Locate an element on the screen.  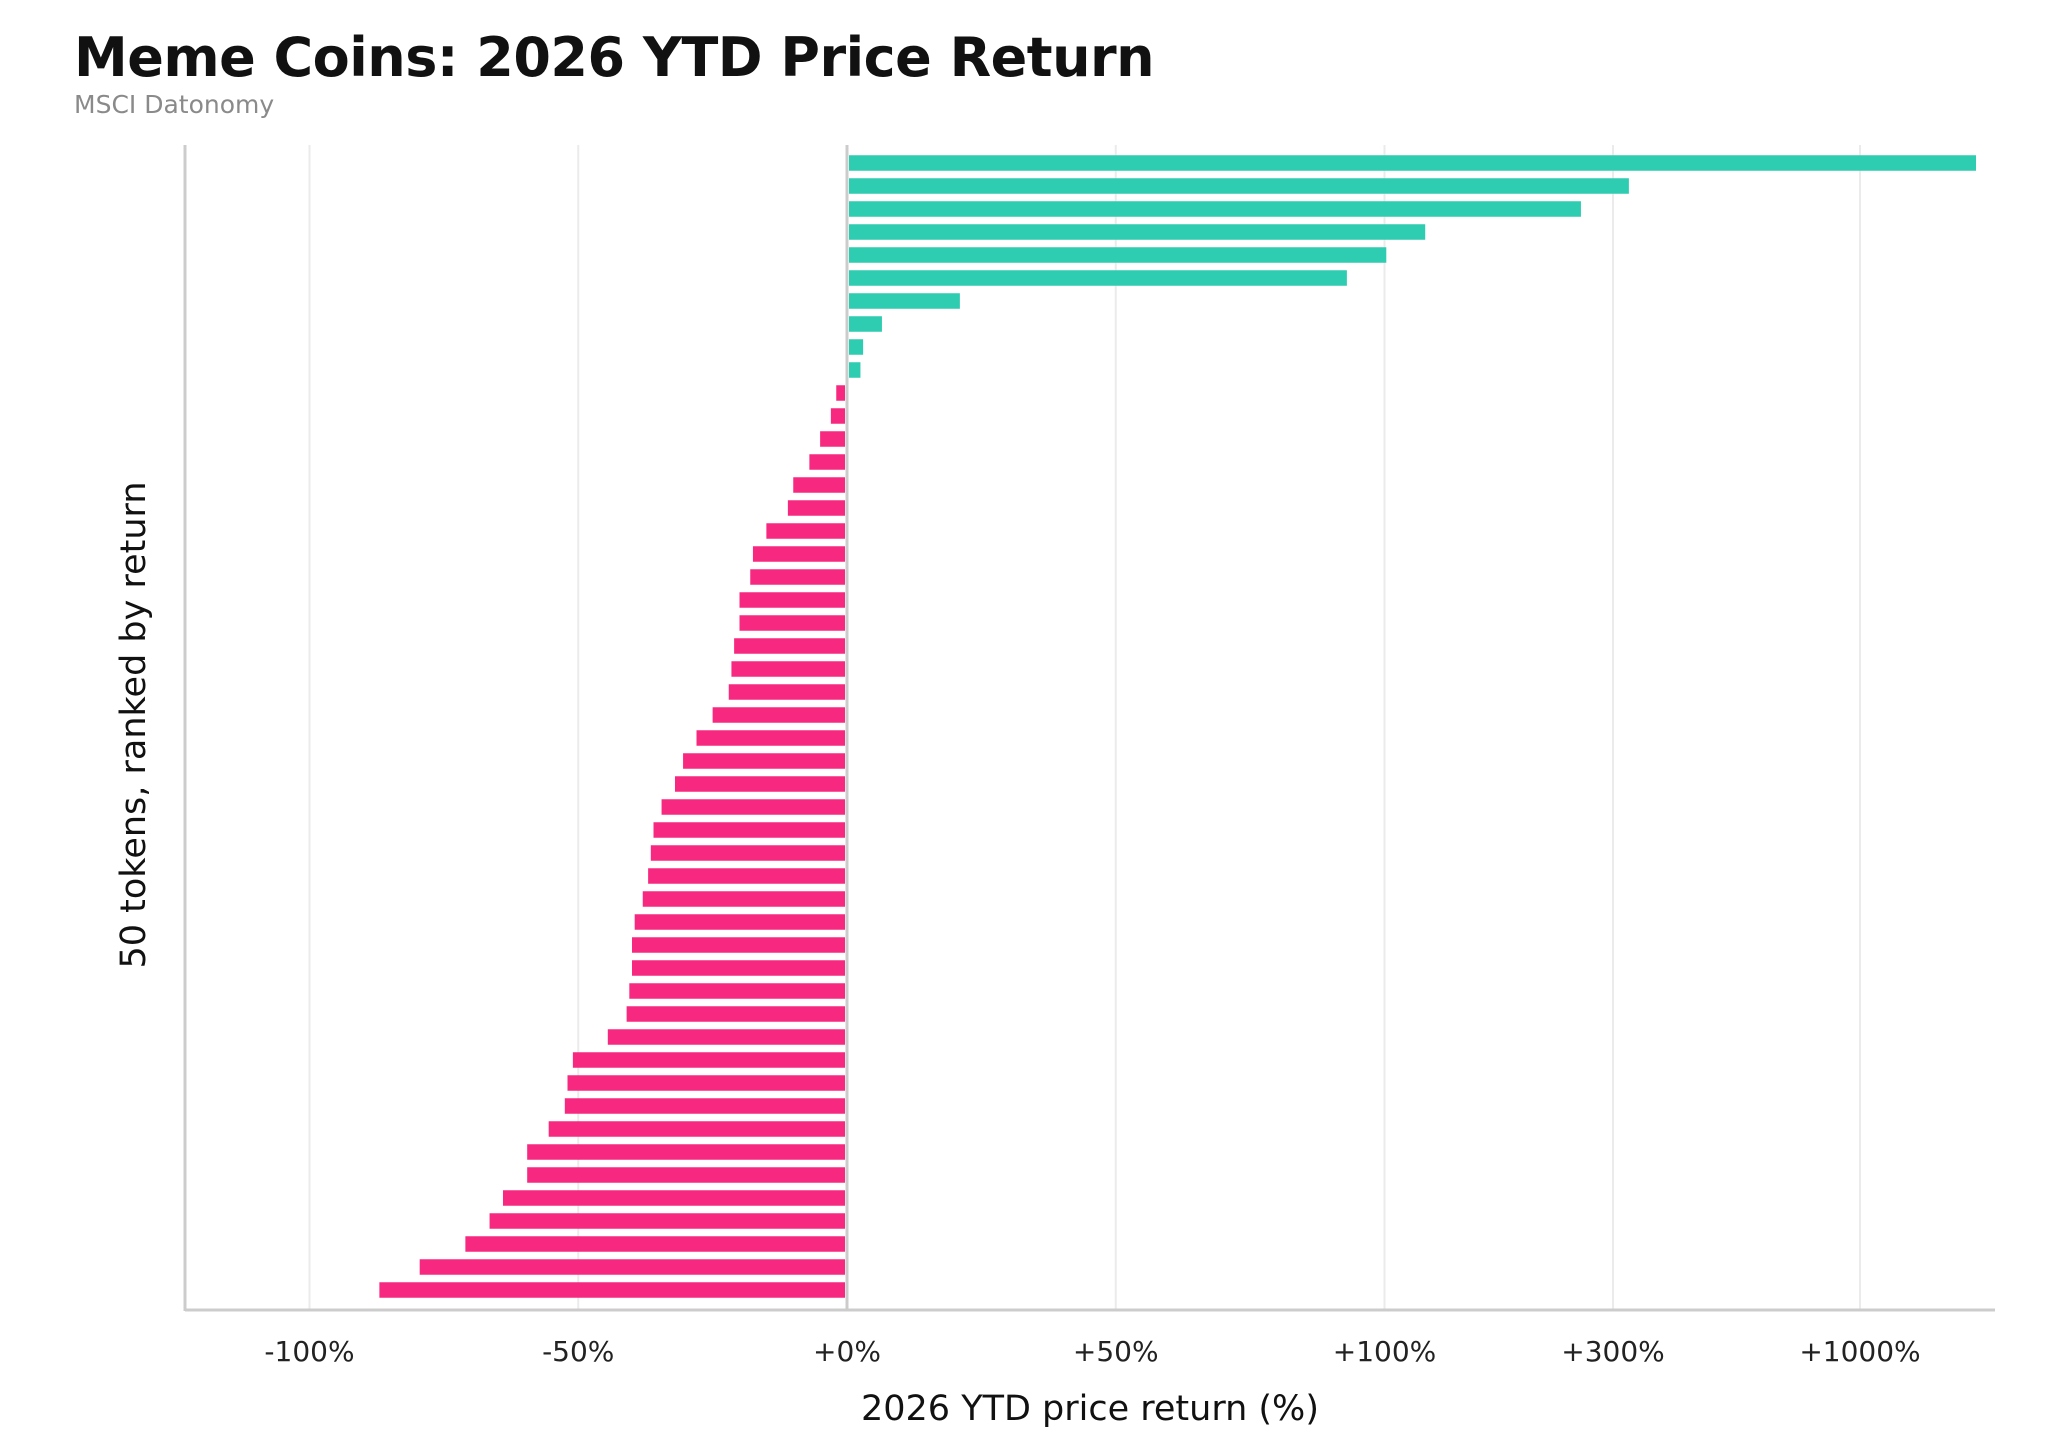
x-tick-label: +0% is located at coordinates (847, 1351).